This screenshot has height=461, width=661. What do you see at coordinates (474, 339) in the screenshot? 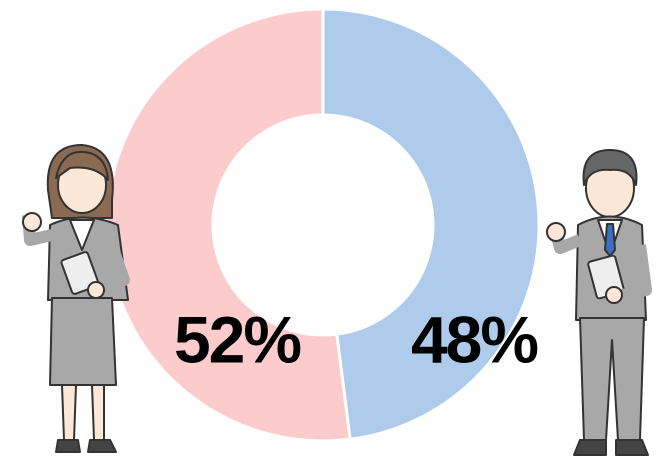
I see `value-label: 48%` at bounding box center [474, 339].